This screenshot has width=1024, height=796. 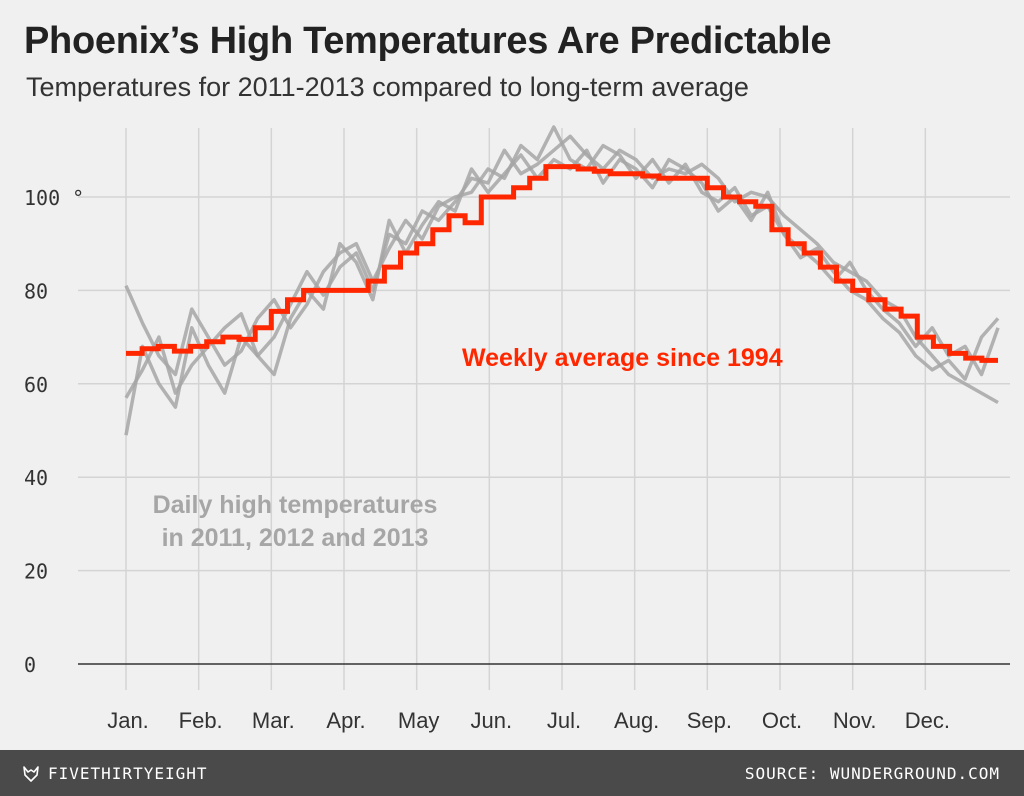 I want to click on x-tick-label: Apr., so click(x=345, y=720).